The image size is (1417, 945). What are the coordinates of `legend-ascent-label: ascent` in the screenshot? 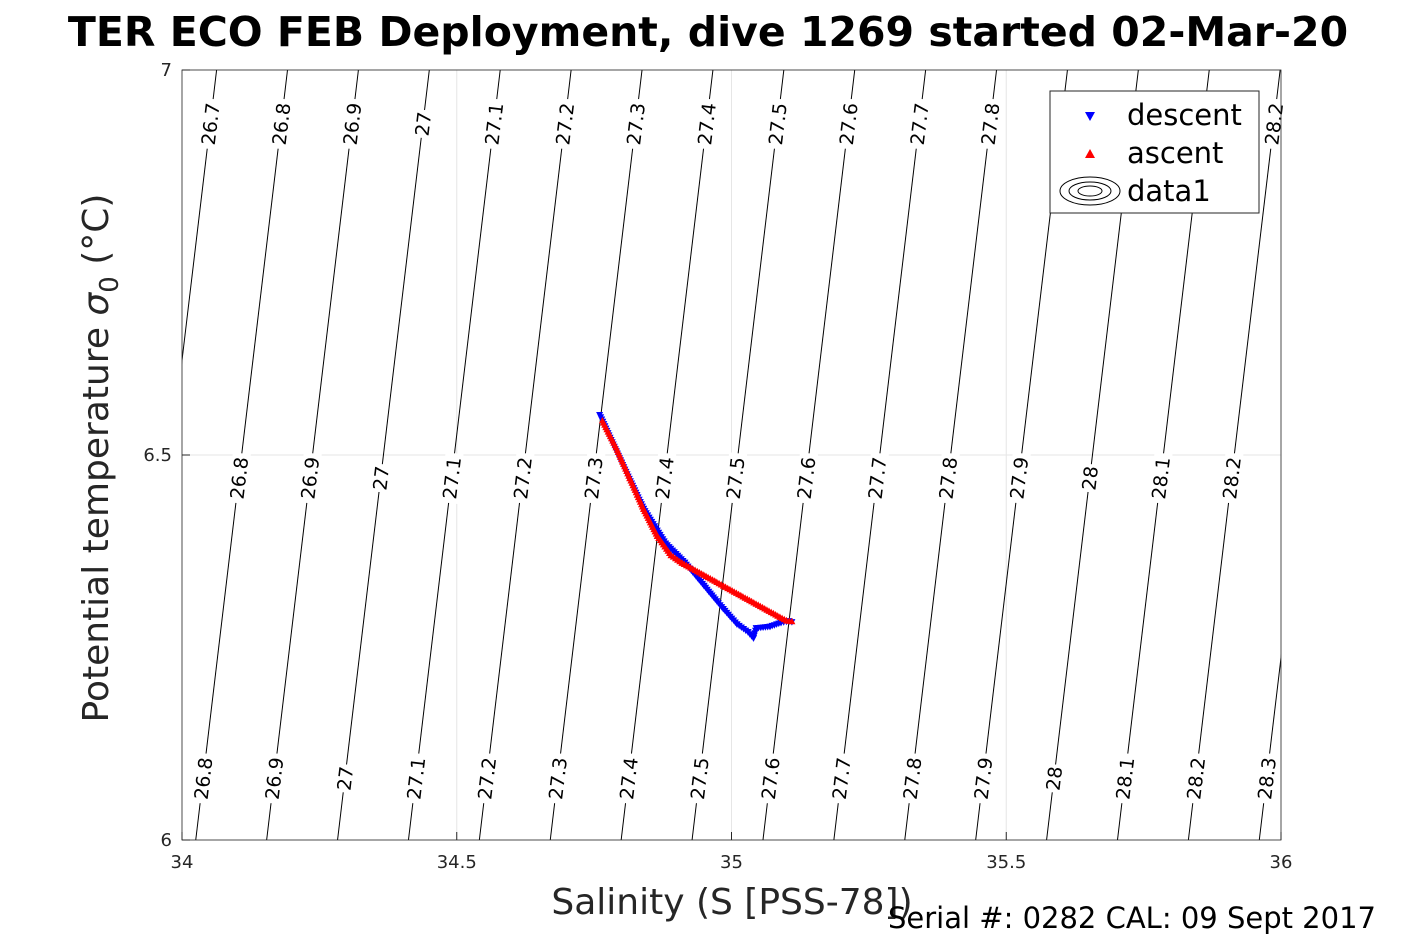 It's located at (1175, 153).